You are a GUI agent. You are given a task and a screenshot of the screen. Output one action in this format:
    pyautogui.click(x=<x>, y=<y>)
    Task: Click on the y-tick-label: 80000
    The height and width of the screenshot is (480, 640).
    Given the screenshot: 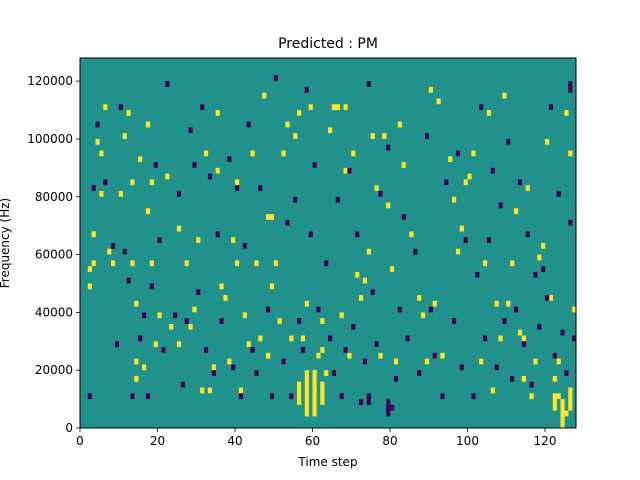 What is the action you would take?
    pyautogui.click(x=54, y=197)
    